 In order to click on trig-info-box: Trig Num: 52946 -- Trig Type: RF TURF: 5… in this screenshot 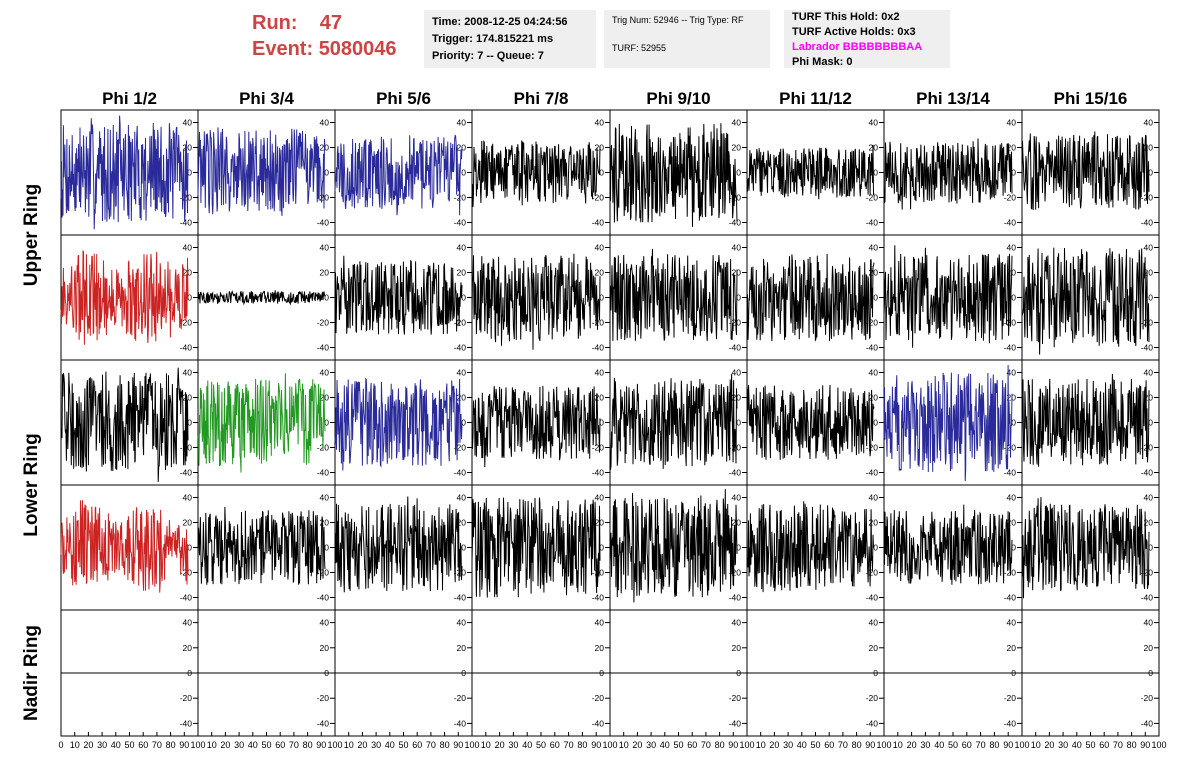, I will do `click(687, 39)`.